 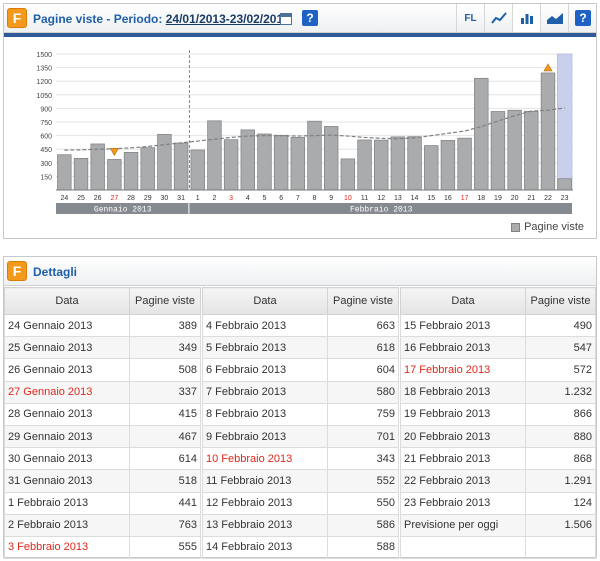 What do you see at coordinates (46, 137) in the screenshot?
I see `y-tick-label: 600` at bounding box center [46, 137].